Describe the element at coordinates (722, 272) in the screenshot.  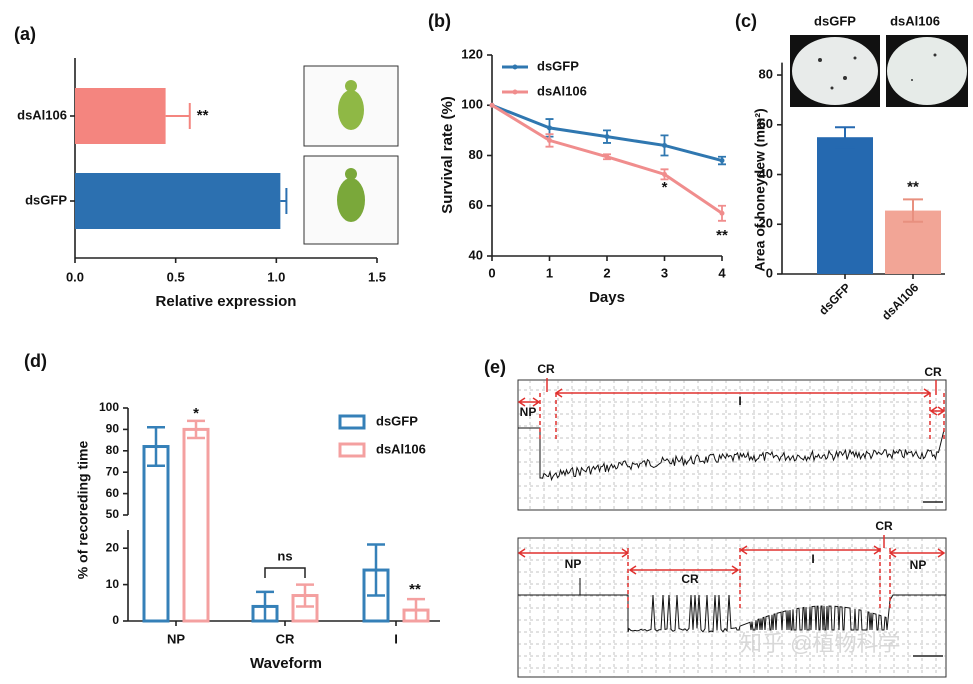
I see `x-tick-label: 4` at that location.